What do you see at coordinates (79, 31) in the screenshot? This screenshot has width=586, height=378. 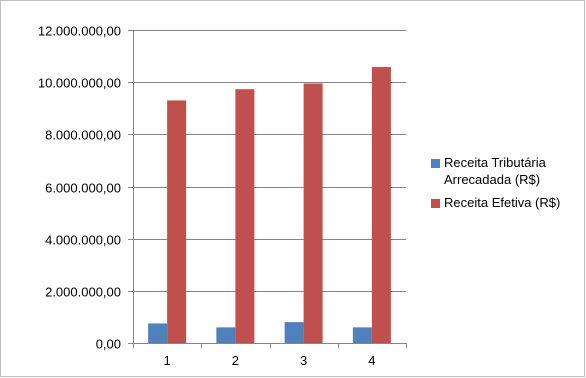 I see `y-tick-label-6: 12.000.000,00` at bounding box center [79, 31].